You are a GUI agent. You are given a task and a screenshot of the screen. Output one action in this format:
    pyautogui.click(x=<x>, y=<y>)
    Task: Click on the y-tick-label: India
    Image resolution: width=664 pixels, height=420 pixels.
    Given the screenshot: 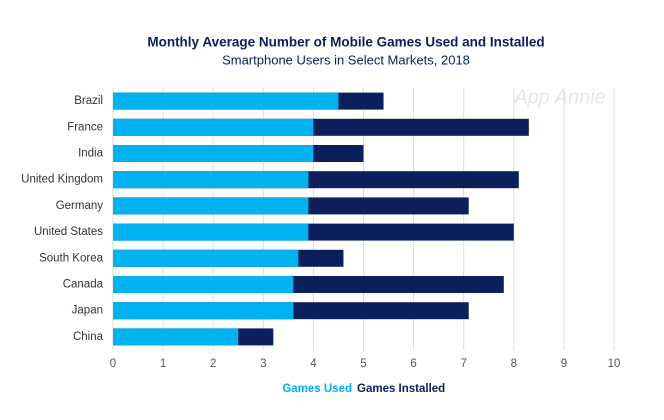 What is the action you would take?
    pyautogui.click(x=91, y=154)
    